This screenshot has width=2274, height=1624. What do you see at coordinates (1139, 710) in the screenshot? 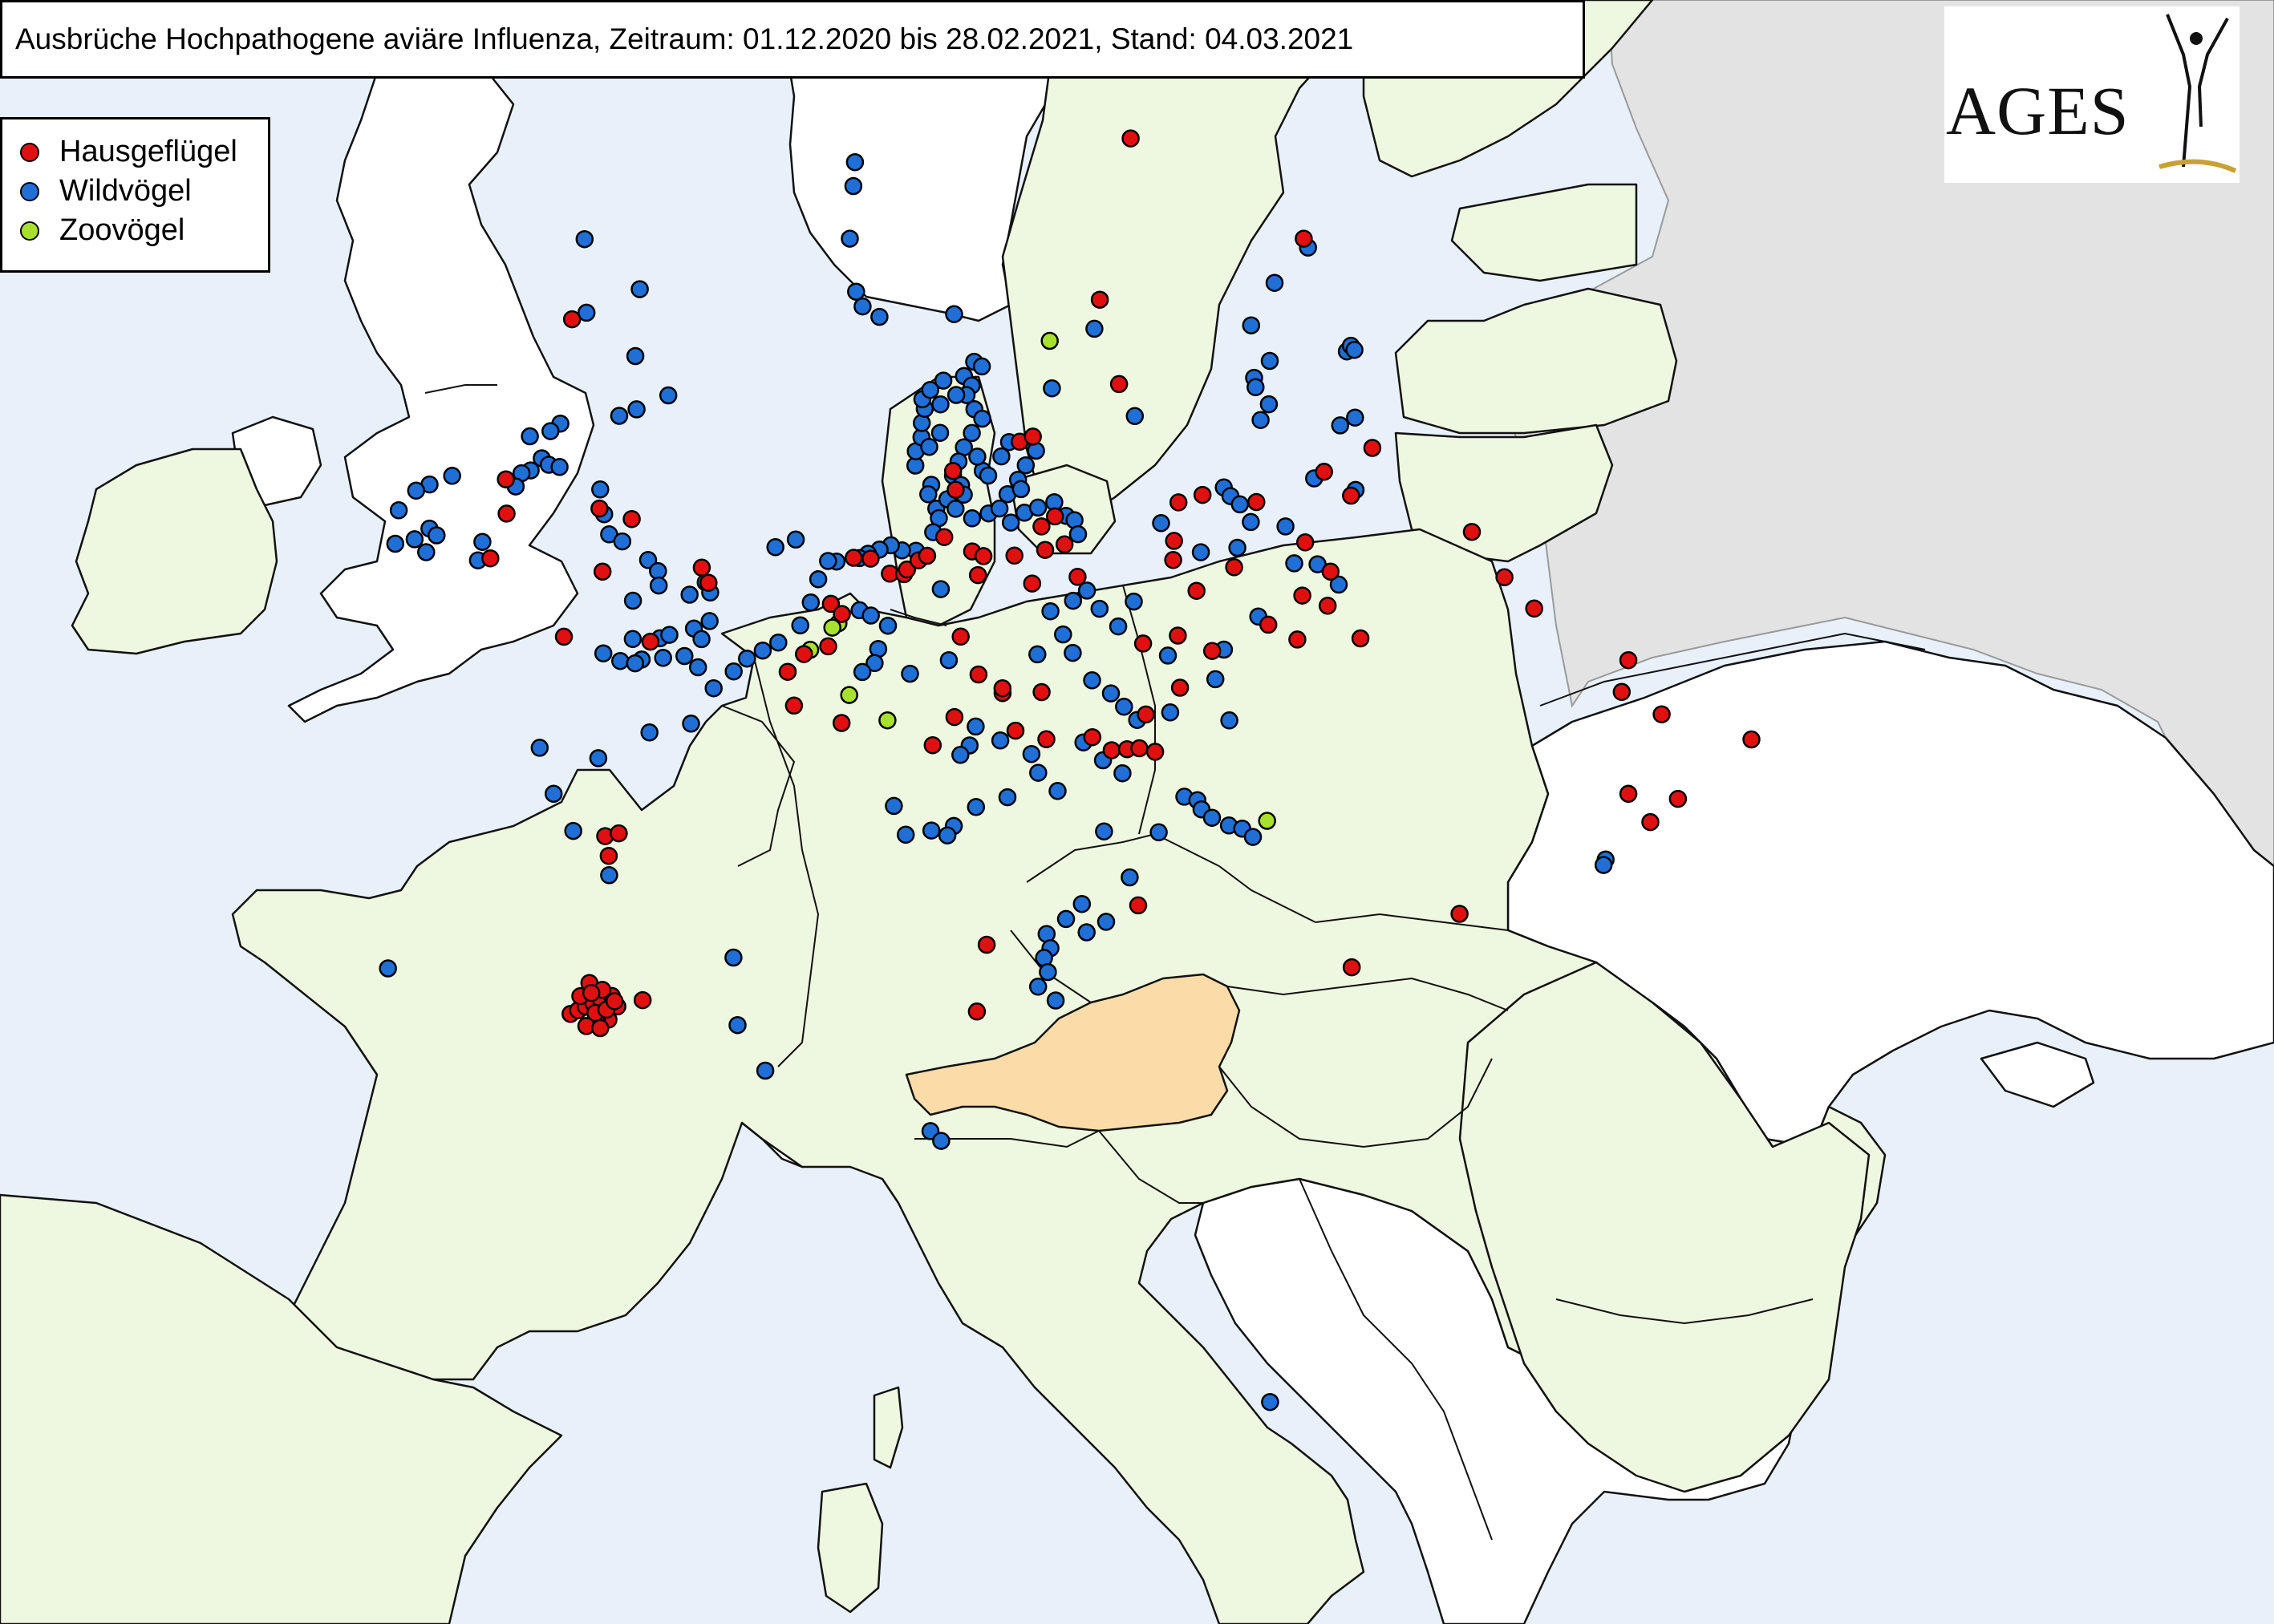
I see `border-germany-poland` at bounding box center [1139, 710].